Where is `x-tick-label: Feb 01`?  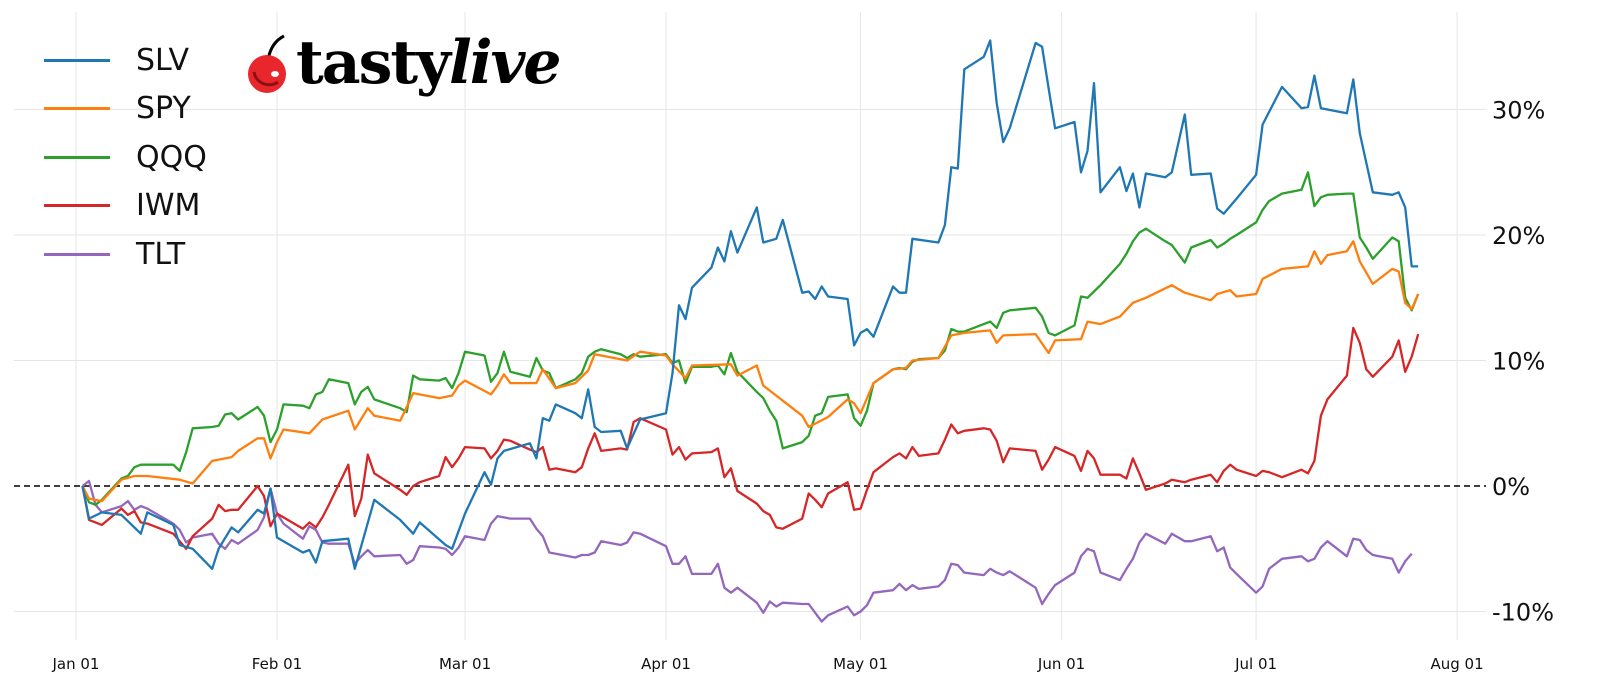 x-tick-label: Feb 01 is located at coordinates (277, 664).